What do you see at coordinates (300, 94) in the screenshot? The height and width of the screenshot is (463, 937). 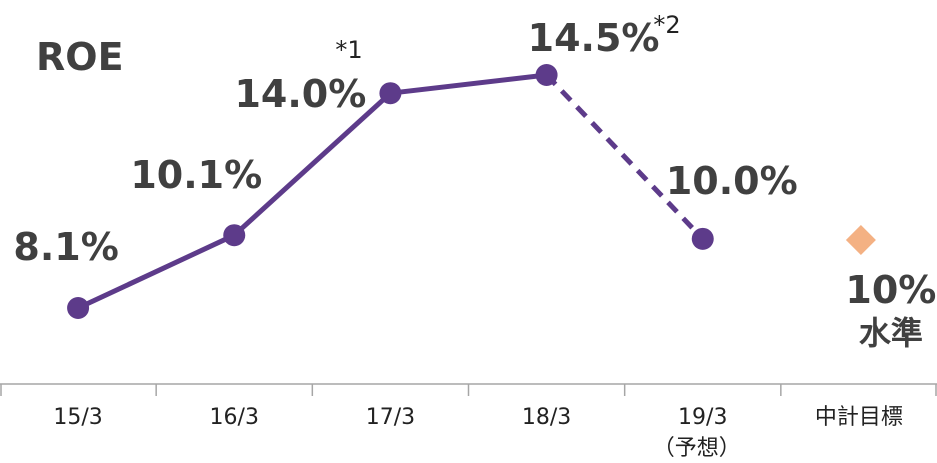 I see `data-label: 14.0%` at bounding box center [300, 94].